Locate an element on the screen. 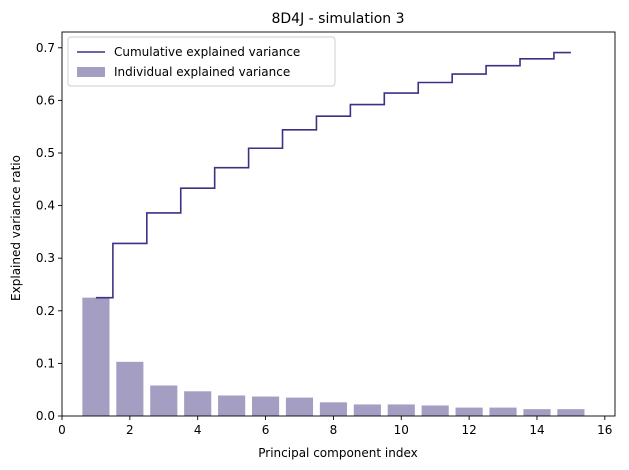 This screenshot has height=470, width=629. x-tick-label-6: 6 is located at coordinates (266, 430).